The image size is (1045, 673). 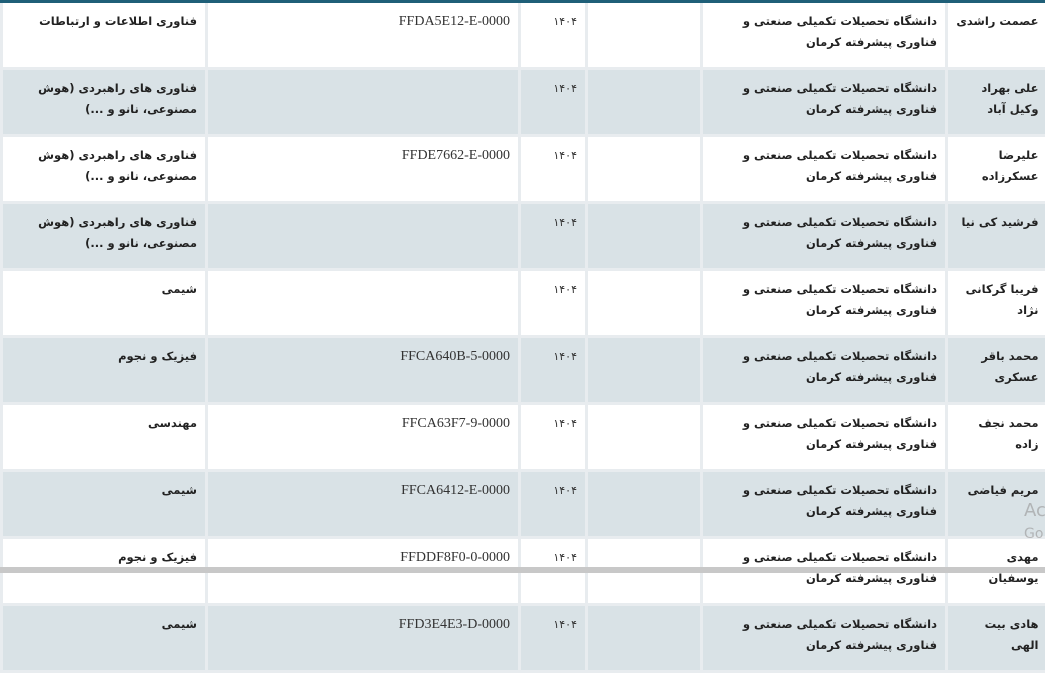 I want to click on cell-name: فریبا گرکانی نژاد, so click(x=996, y=303).